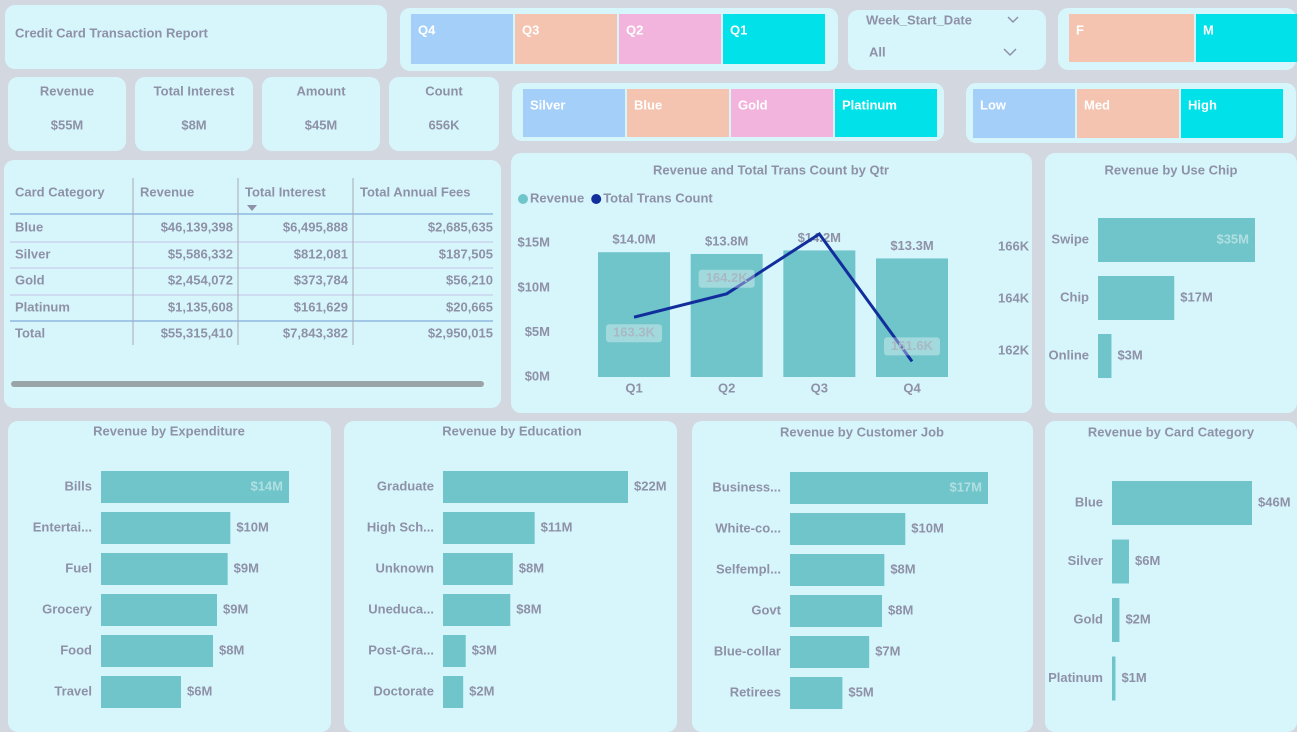 Image resolution: width=1297 pixels, height=732 pixels. I want to click on table-cell: $20,665, so click(469, 306).